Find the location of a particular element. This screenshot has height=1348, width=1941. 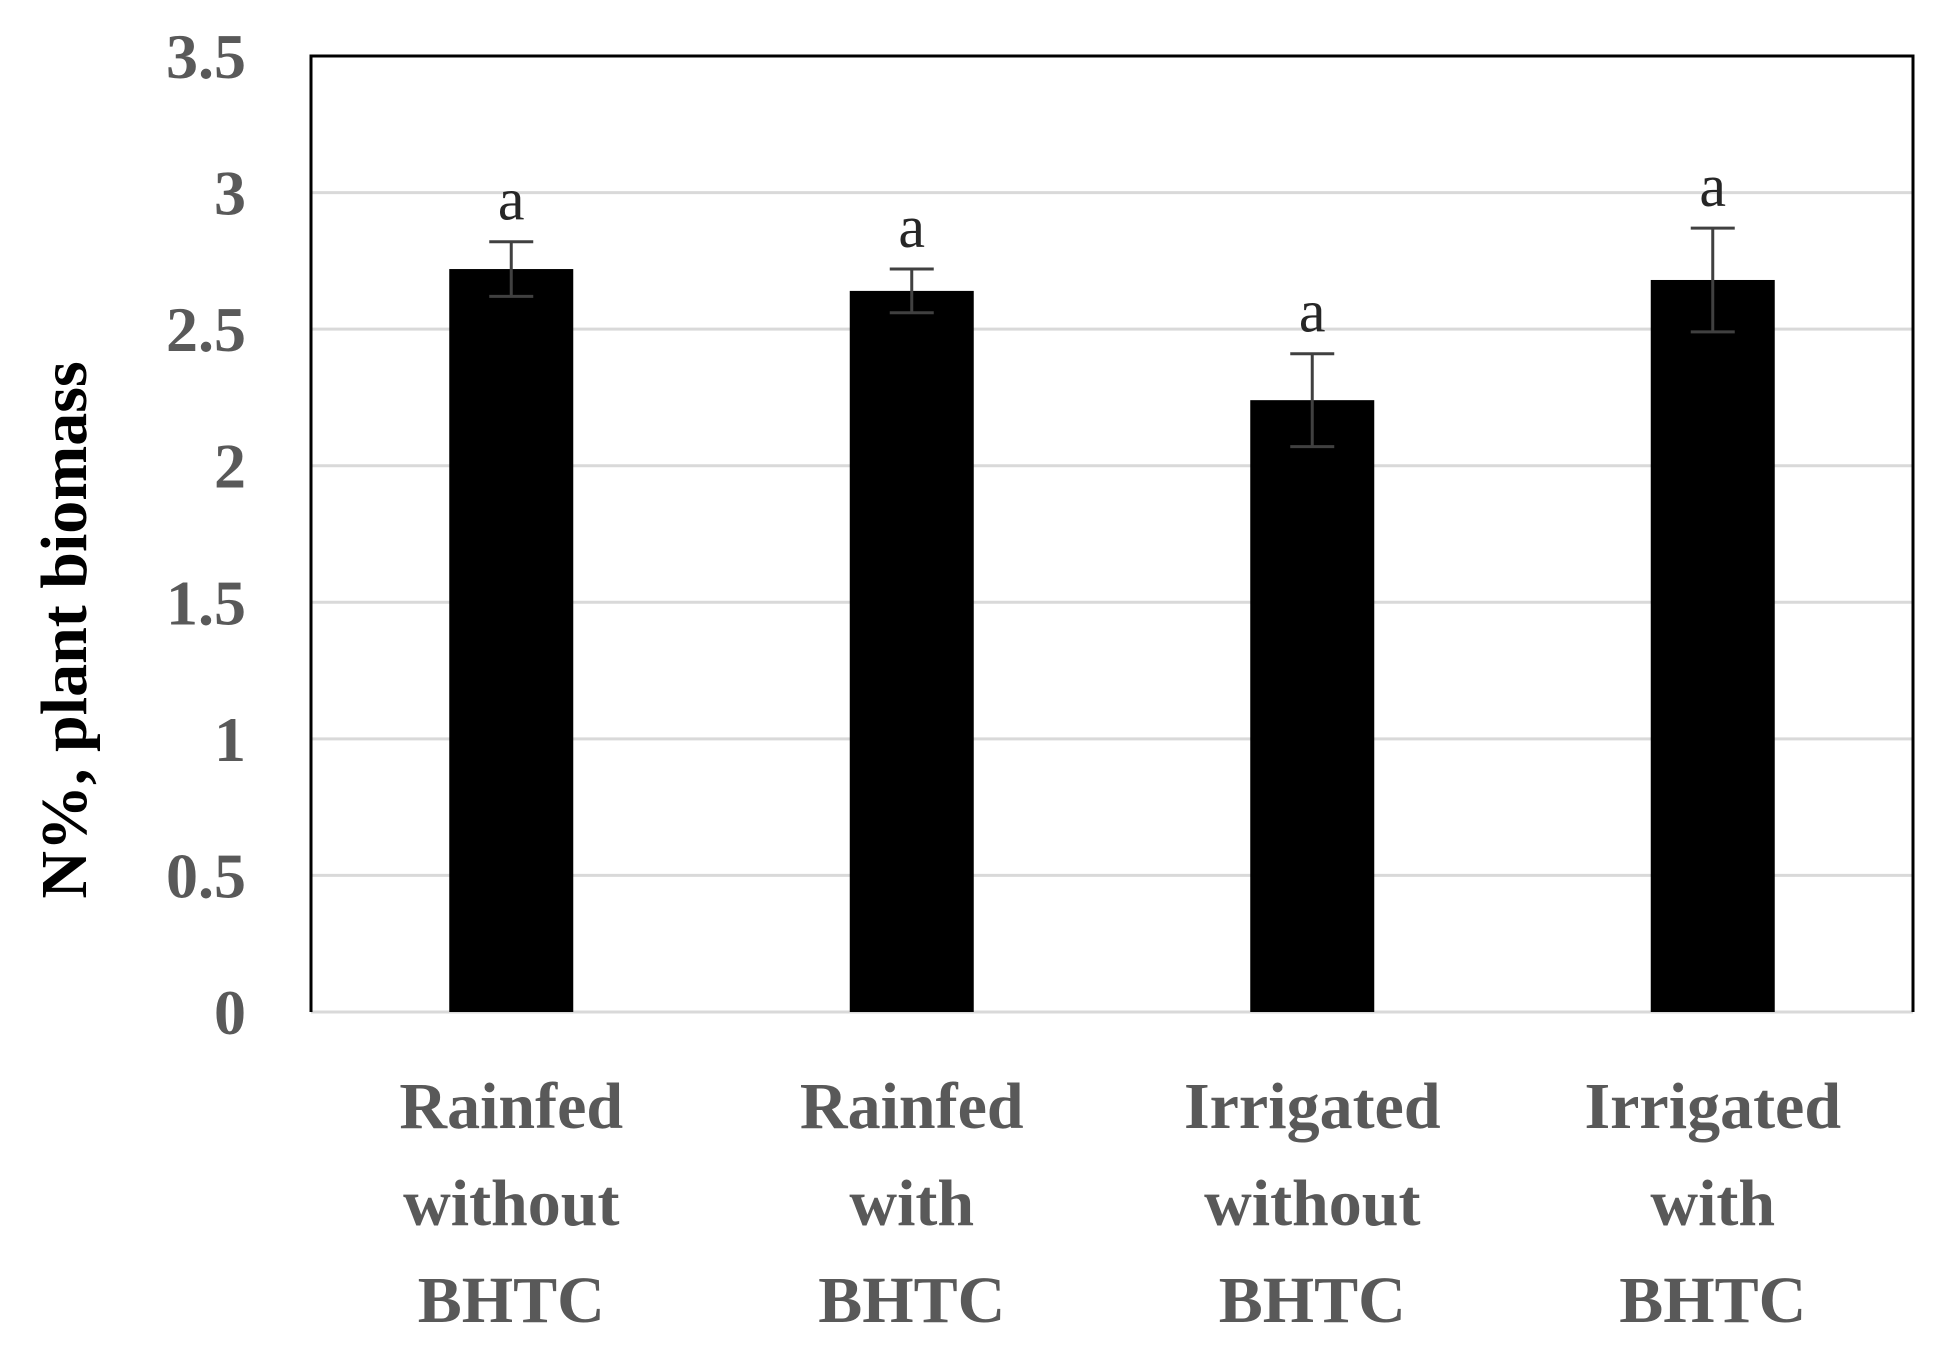

y-tick-label-1: 0.5 is located at coordinates (206, 875).